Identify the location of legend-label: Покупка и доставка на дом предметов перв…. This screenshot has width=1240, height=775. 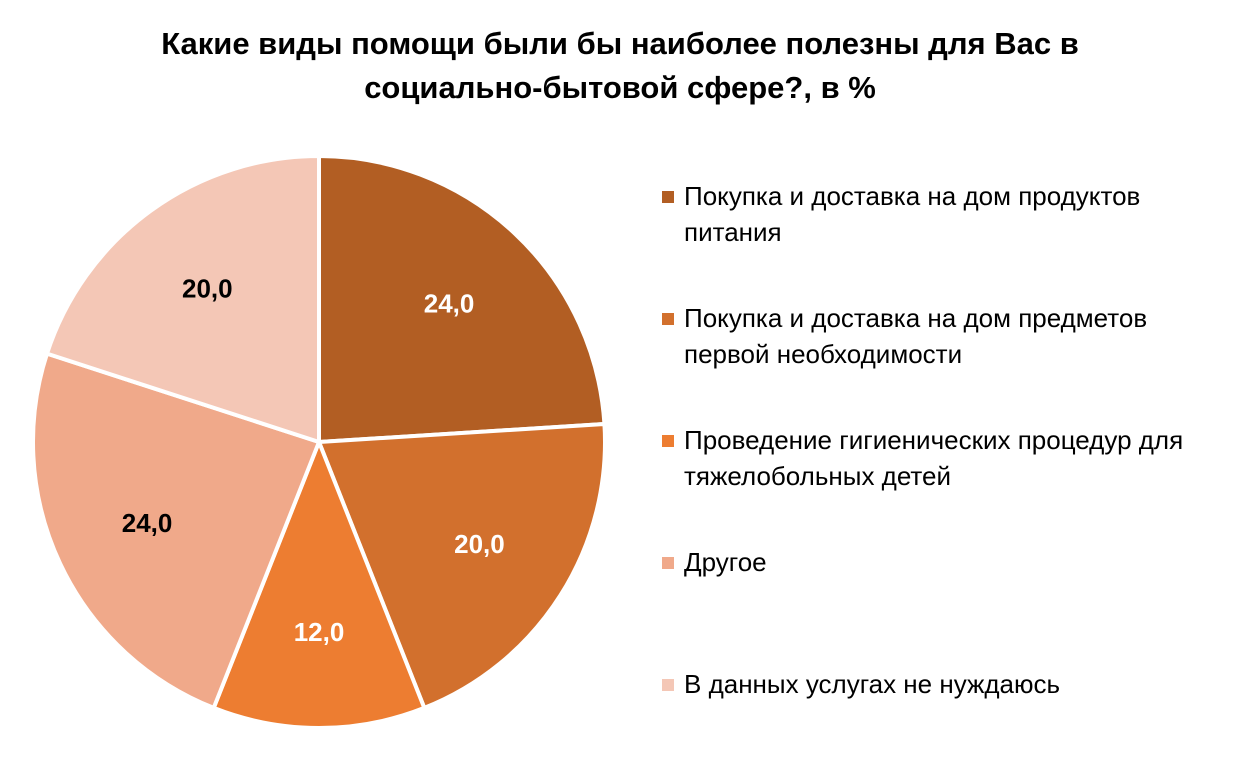
(916, 336).